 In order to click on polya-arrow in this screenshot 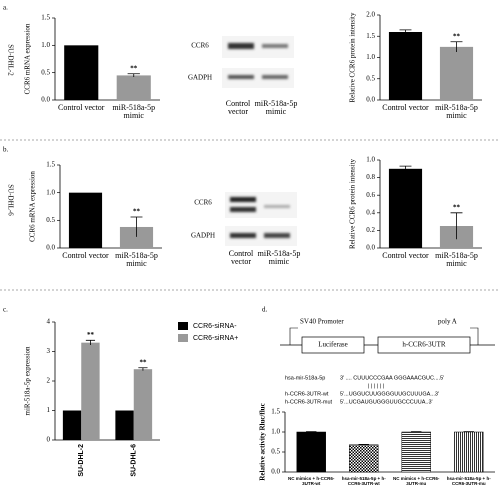, I will do `click(474, 336)`.